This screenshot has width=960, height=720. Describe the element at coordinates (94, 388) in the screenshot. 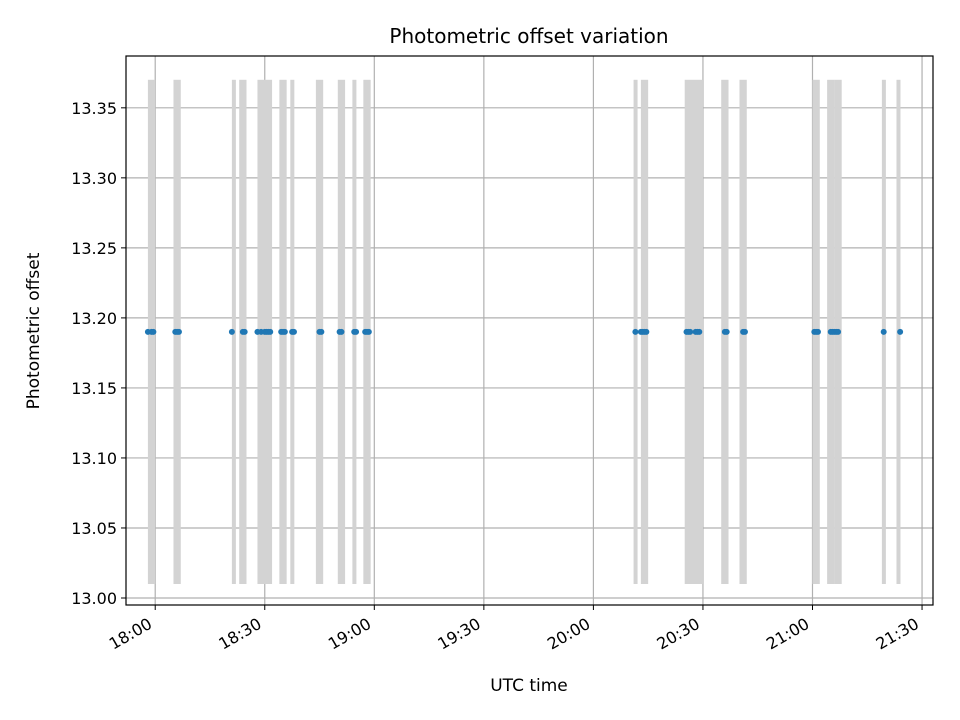

I see `y-tick-label: 13.15` at that location.